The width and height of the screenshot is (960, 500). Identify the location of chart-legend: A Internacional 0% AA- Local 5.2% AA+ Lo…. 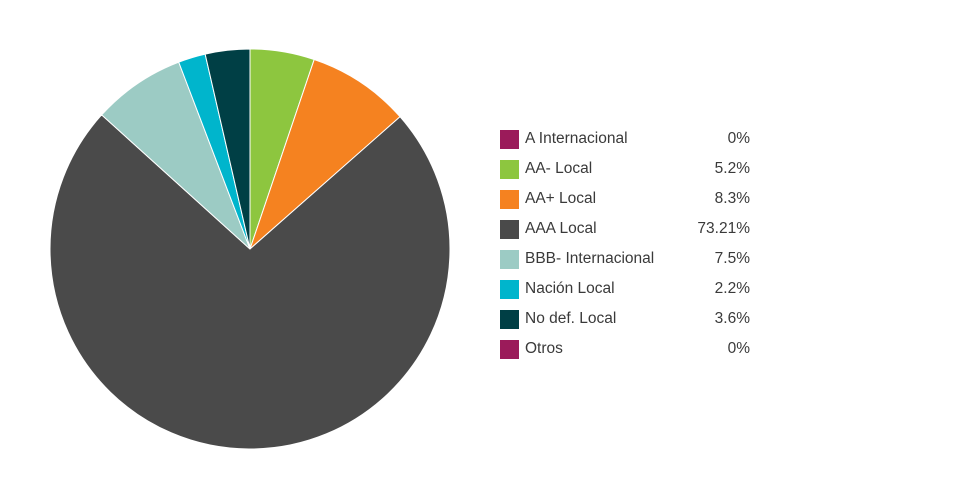
(626, 249).